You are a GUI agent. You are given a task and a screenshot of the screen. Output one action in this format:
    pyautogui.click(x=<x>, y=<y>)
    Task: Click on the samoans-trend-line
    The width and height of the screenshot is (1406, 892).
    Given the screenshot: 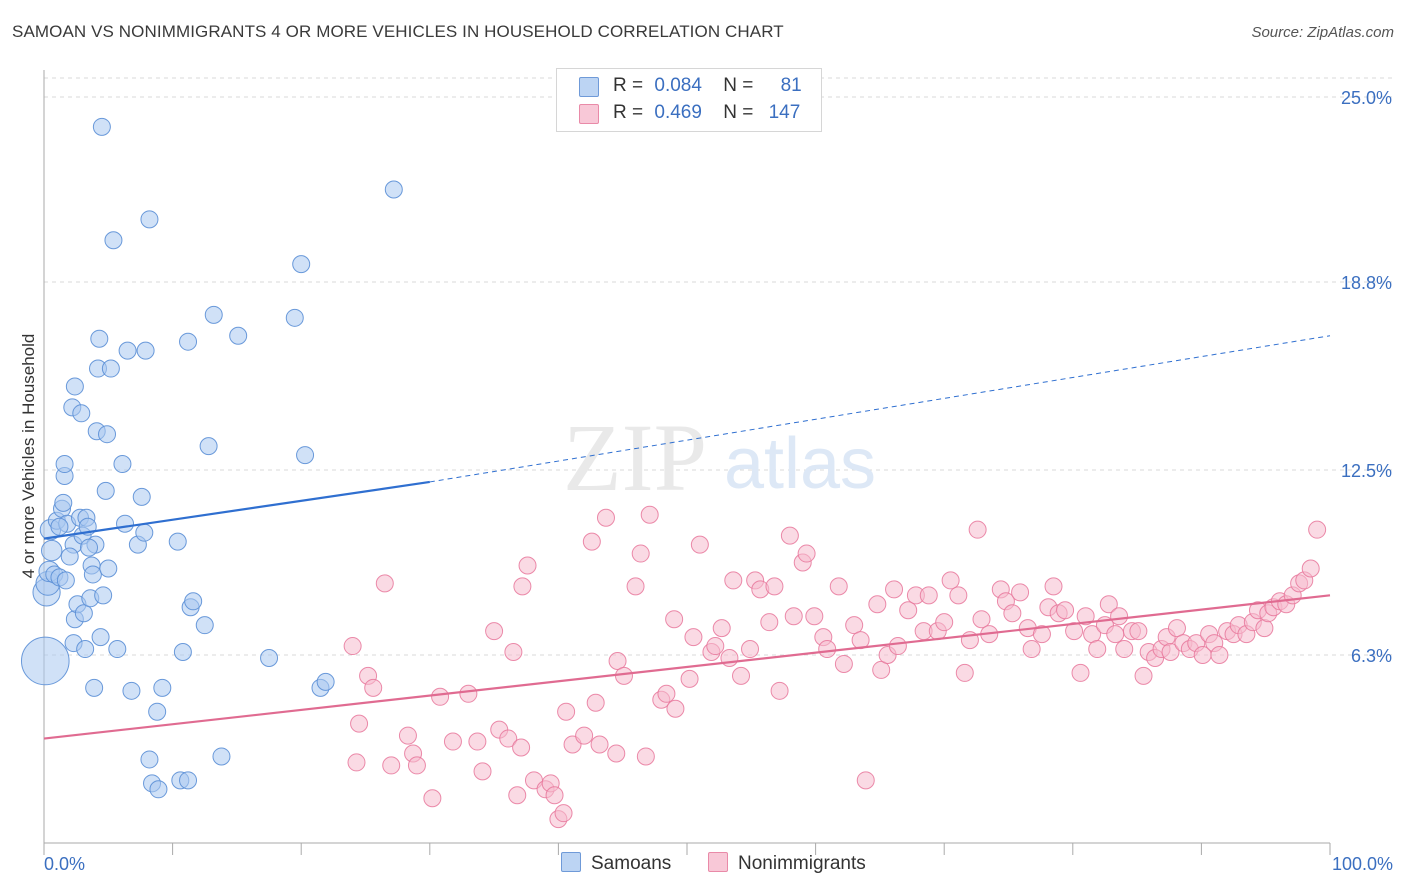 What is the action you would take?
    pyautogui.click(x=236, y=510)
    